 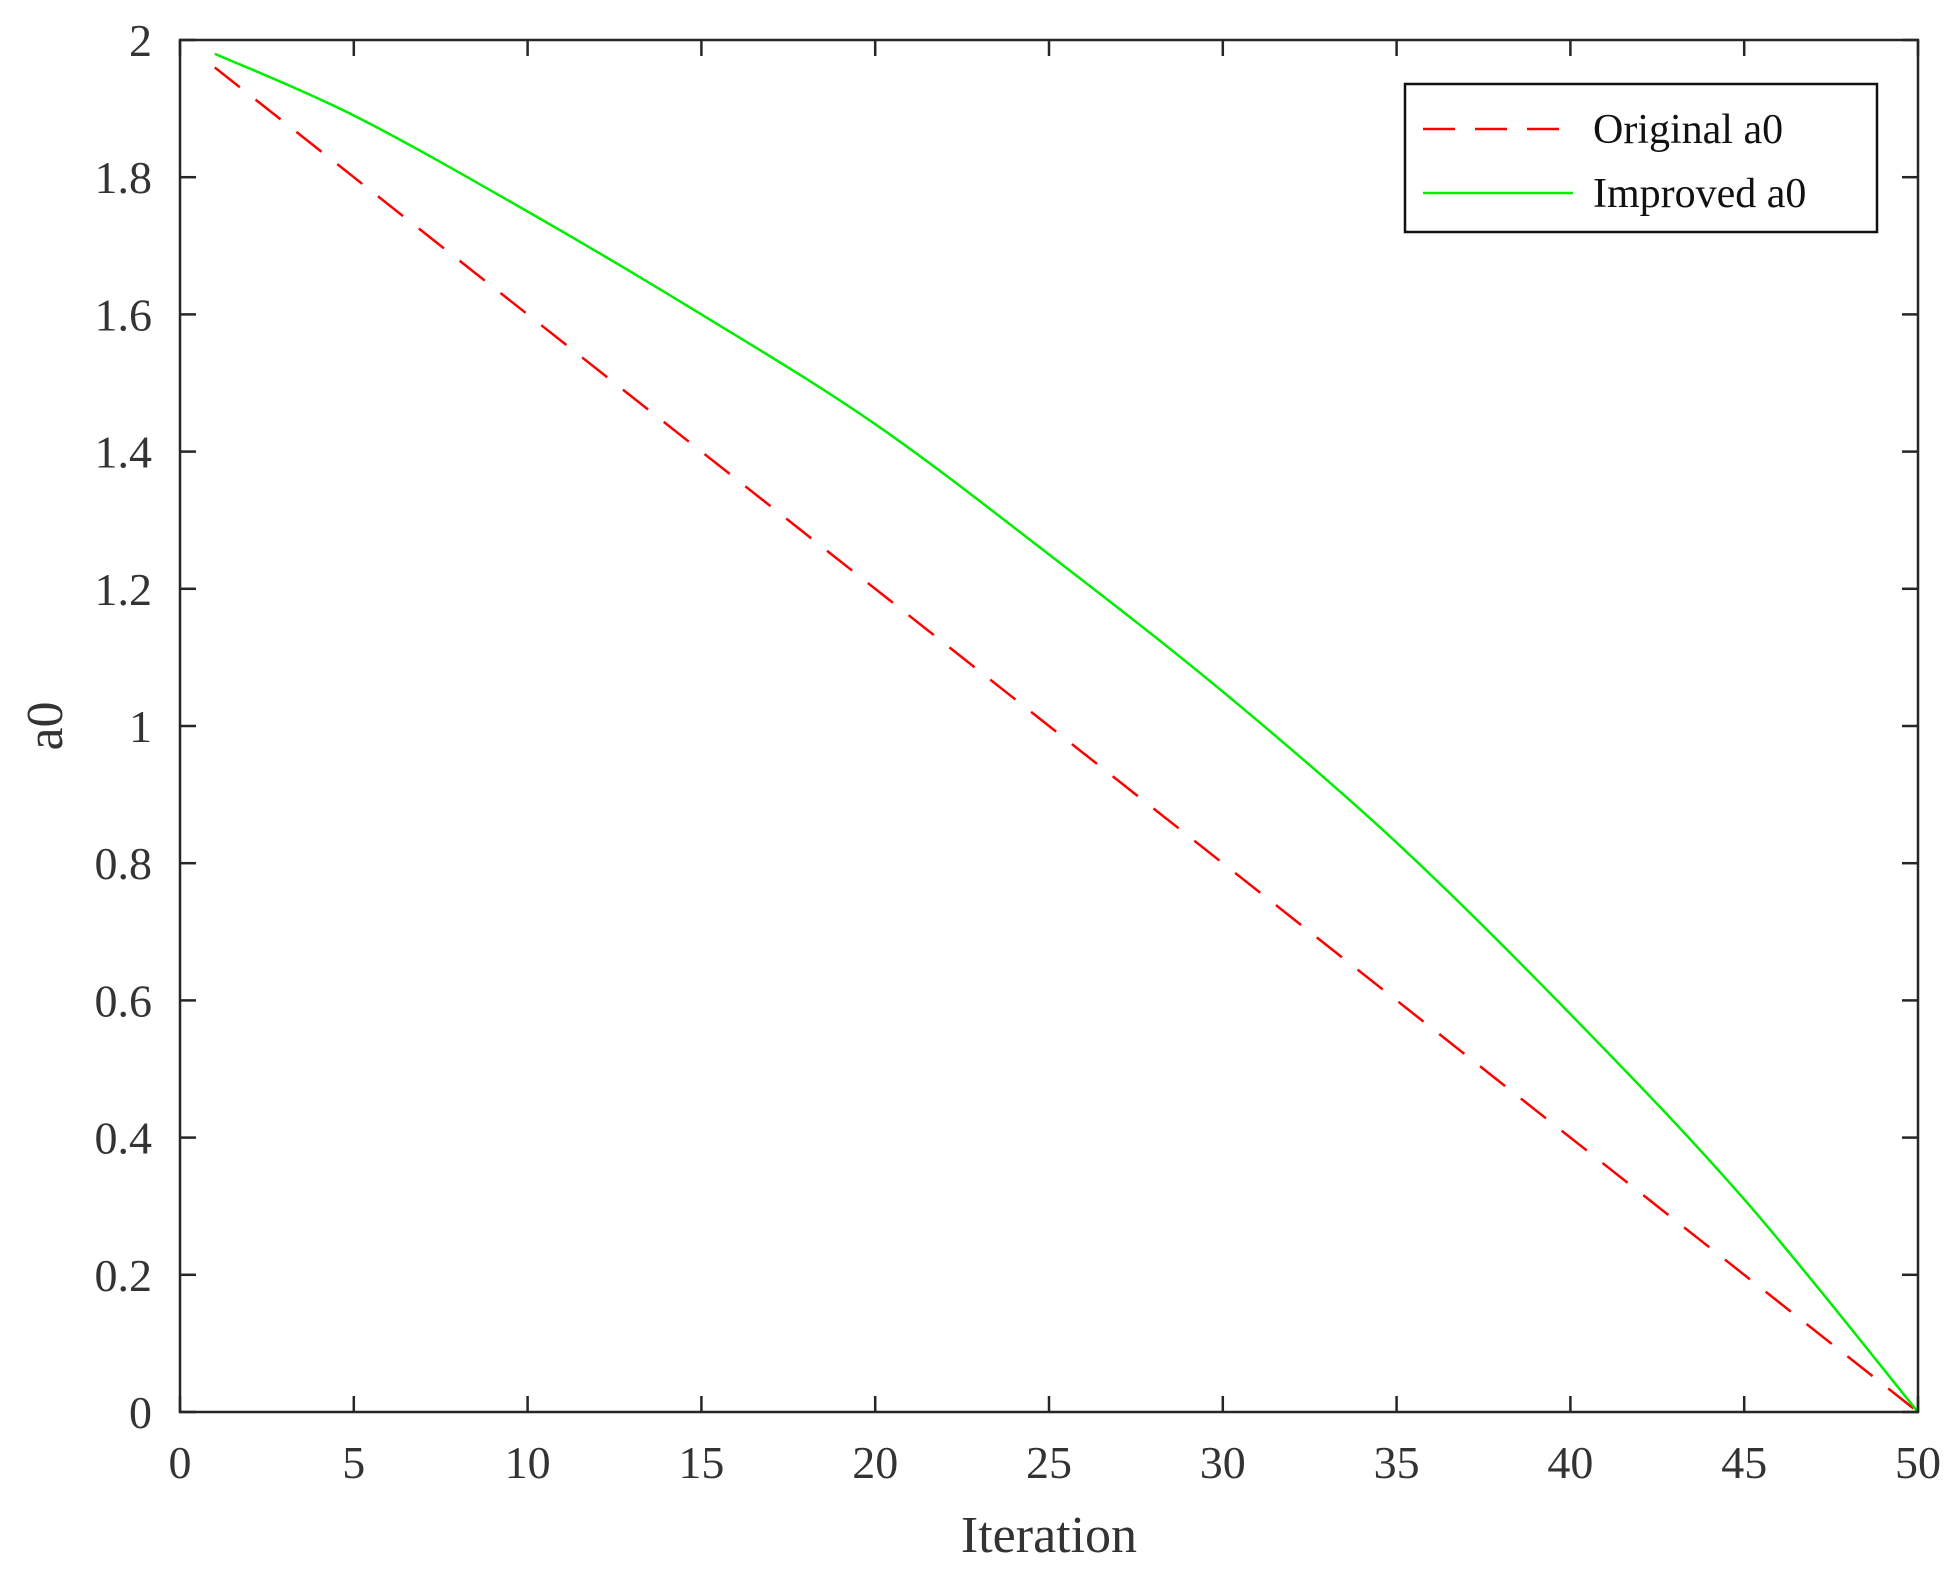 What do you see at coordinates (45, 725) in the screenshot?
I see `y-axis-title: a0` at bounding box center [45, 725].